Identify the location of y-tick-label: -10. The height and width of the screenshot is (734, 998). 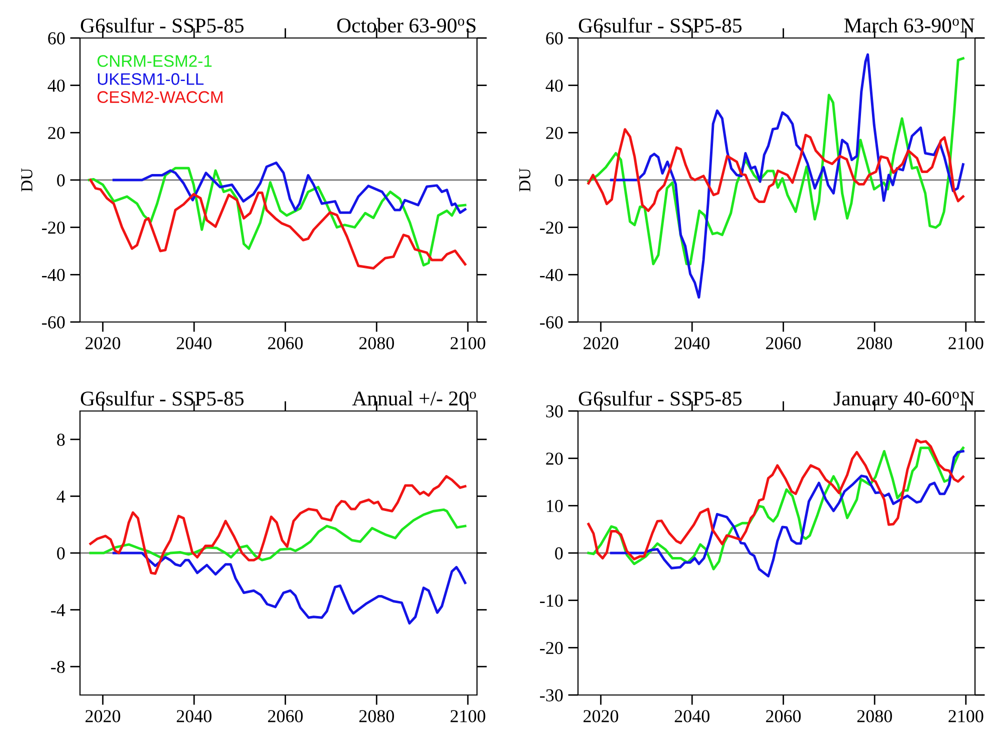
(551, 600).